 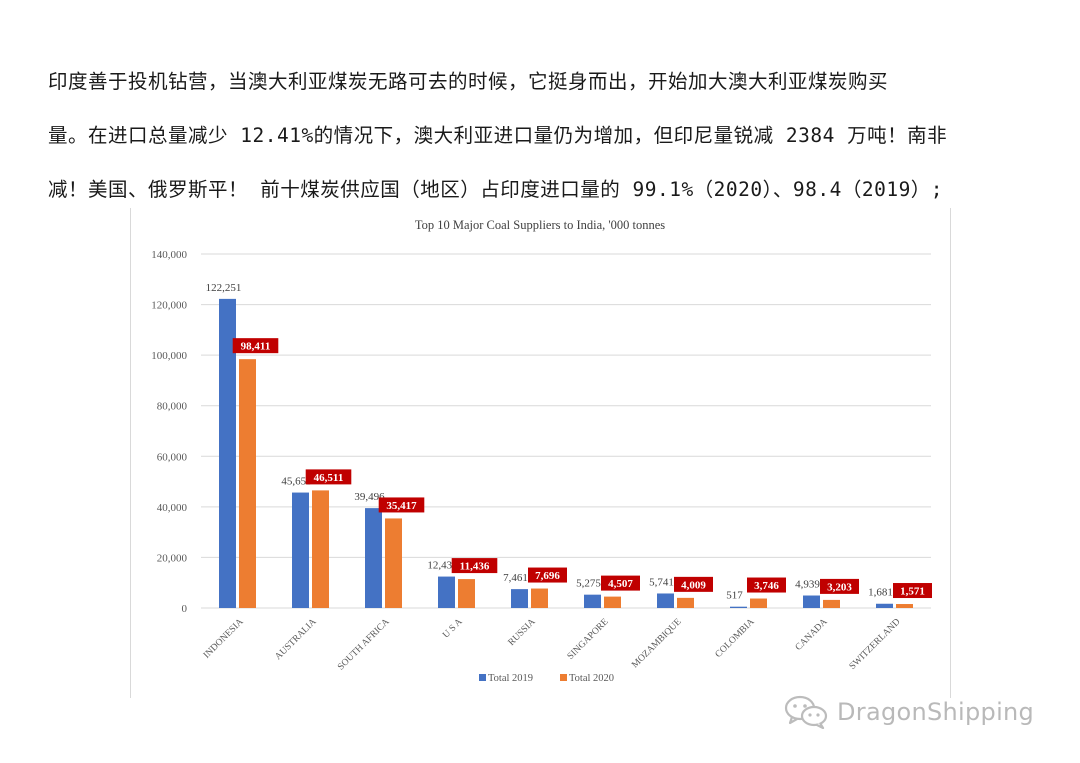 What do you see at coordinates (936, 712) in the screenshot?
I see `watermark-text: DragonShipping` at bounding box center [936, 712].